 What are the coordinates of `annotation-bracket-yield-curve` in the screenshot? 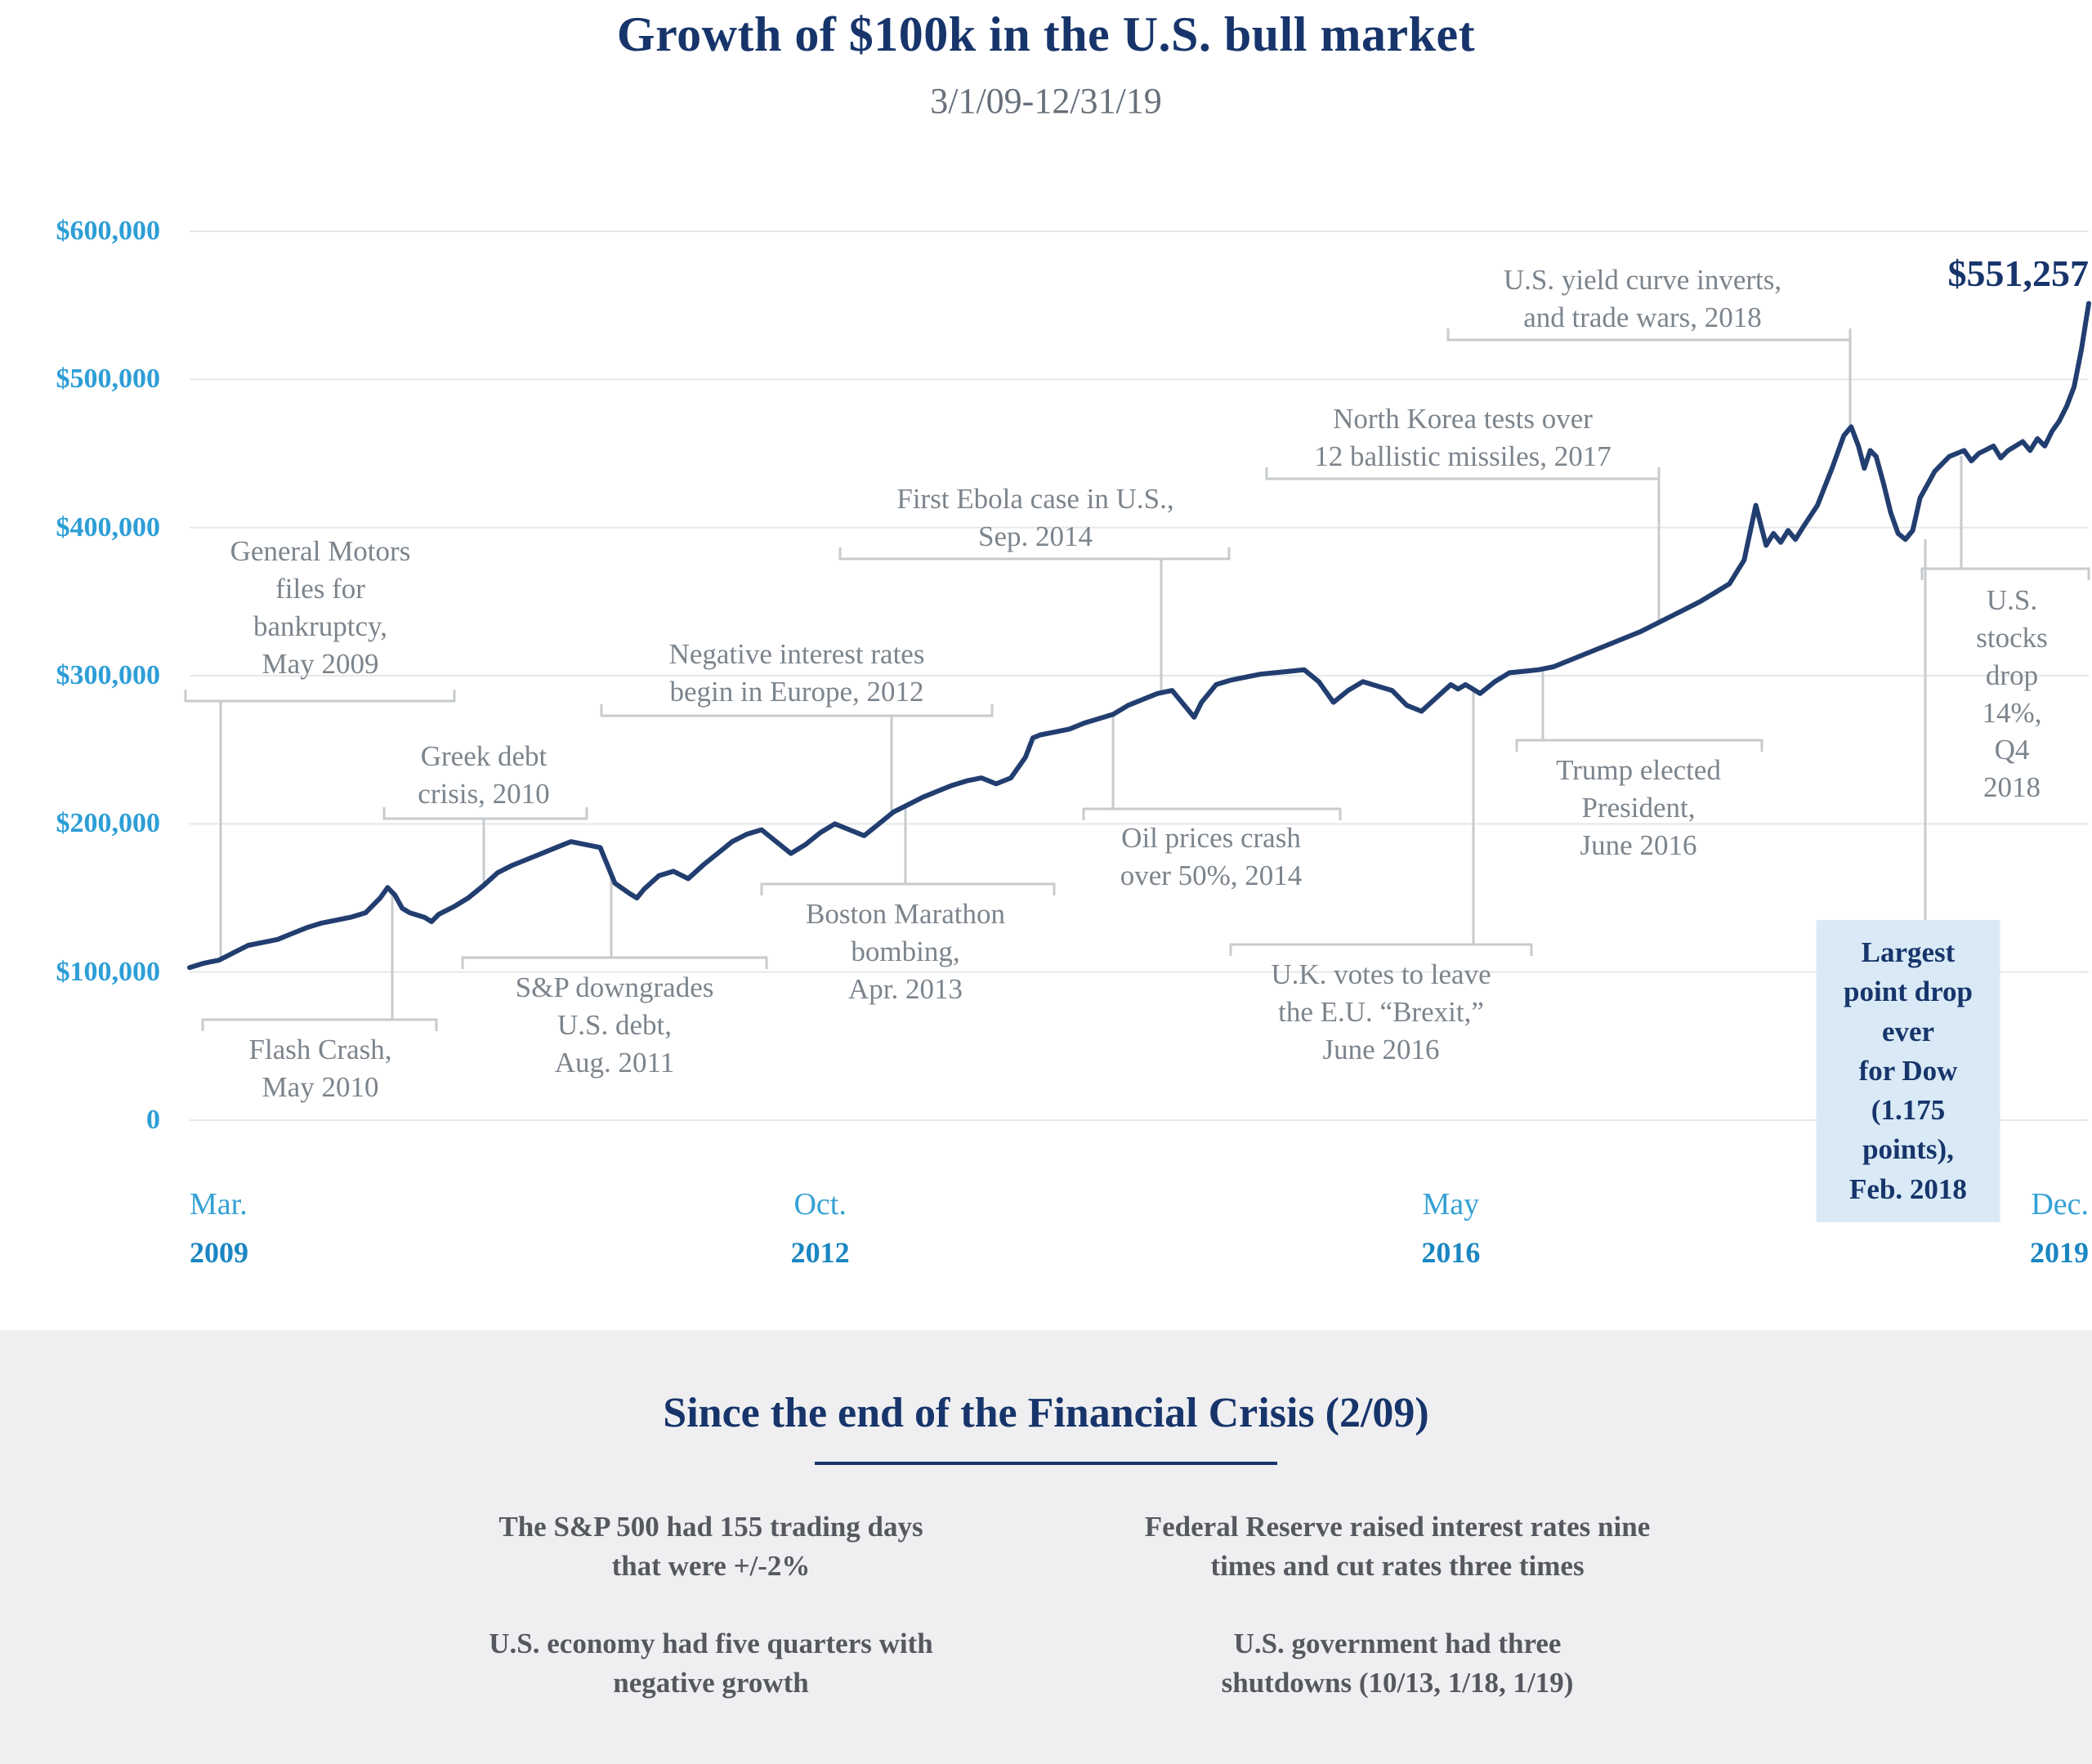 It's located at (1649, 335).